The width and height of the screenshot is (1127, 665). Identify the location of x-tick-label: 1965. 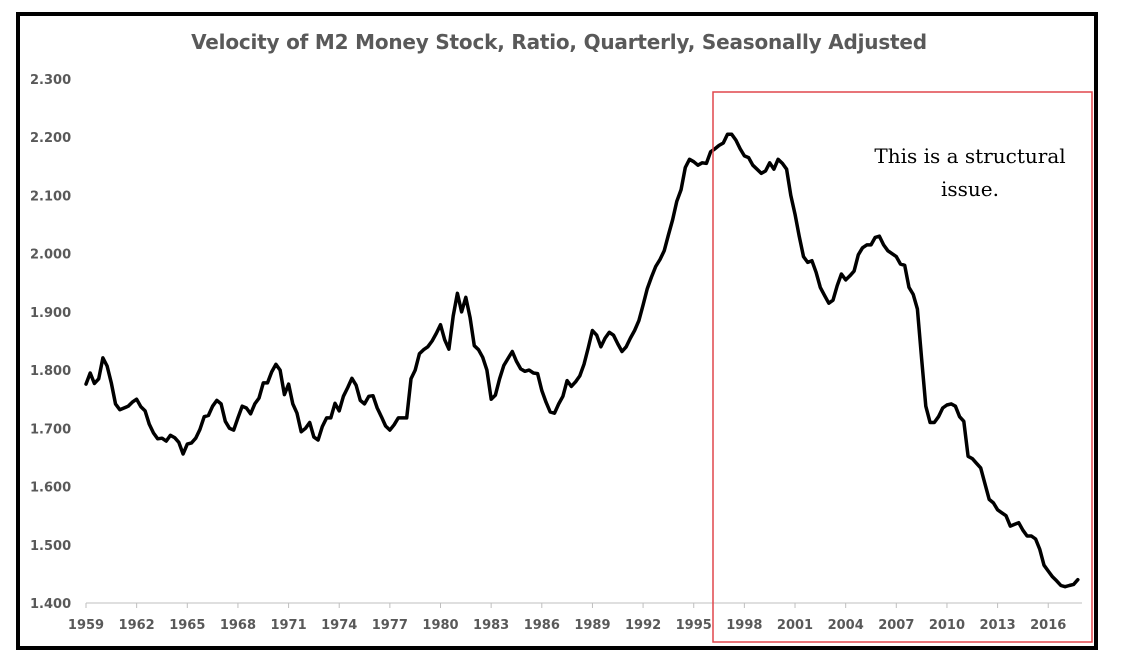
(187, 625).